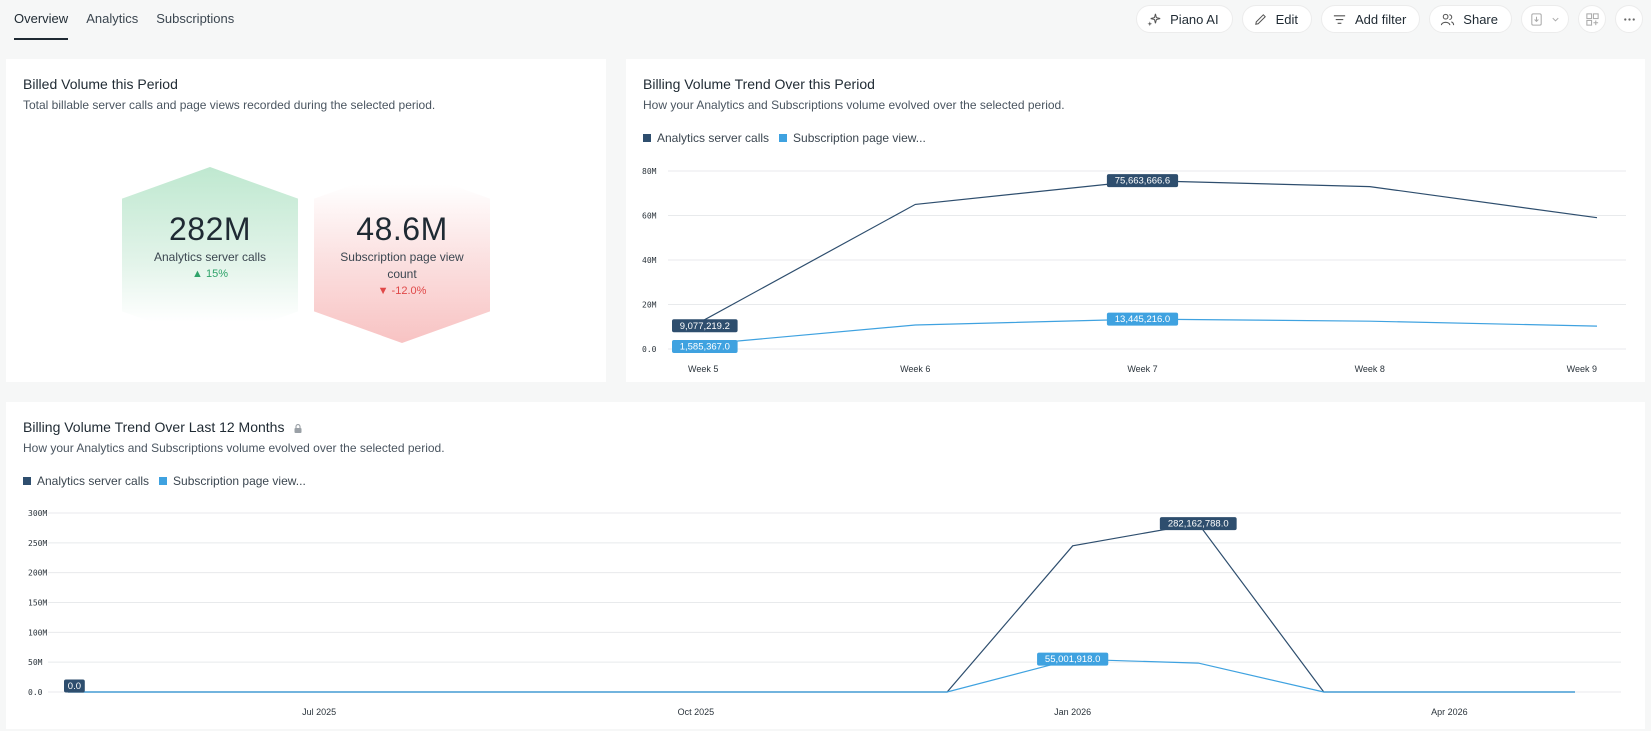 This screenshot has height=731, width=1651. Describe the element at coordinates (216, 274) in the screenshot. I see `kpi-delta-value: 15%` at that location.